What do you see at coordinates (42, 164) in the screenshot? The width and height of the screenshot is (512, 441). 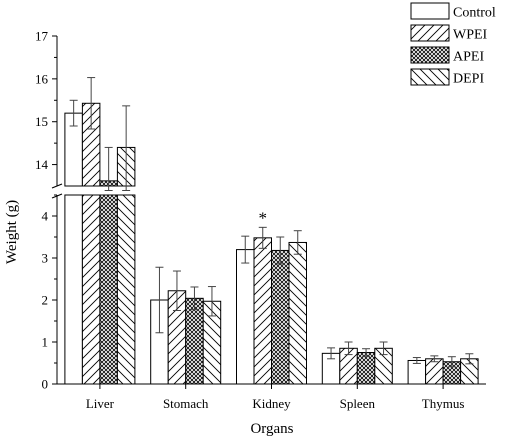 I see `y-tick-label: 14` at bounding box center [42, 164].